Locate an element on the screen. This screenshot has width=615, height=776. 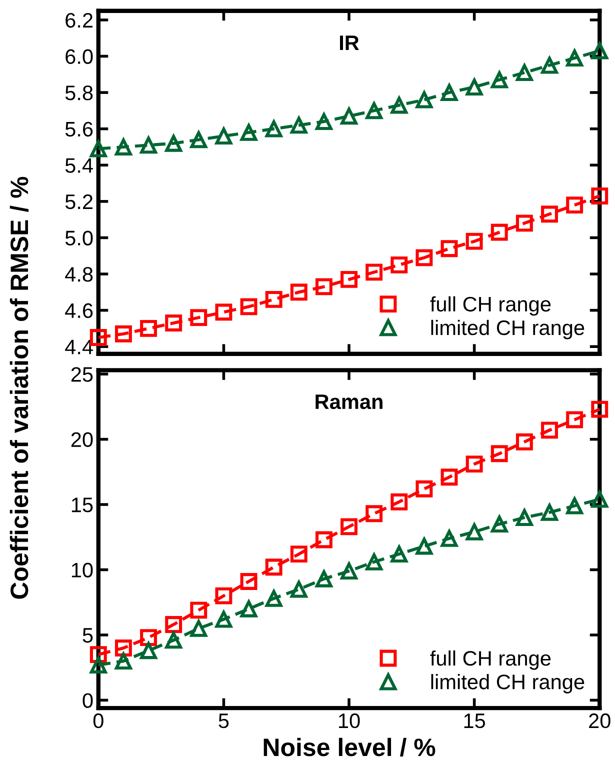
y-tick-label: 25 is located at coordinates (82, 374).